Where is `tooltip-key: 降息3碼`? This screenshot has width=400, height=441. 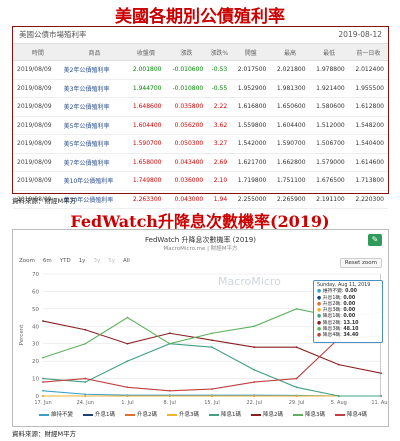
tooltip-key: 降息3碼 is located at coordinates (331, 330).